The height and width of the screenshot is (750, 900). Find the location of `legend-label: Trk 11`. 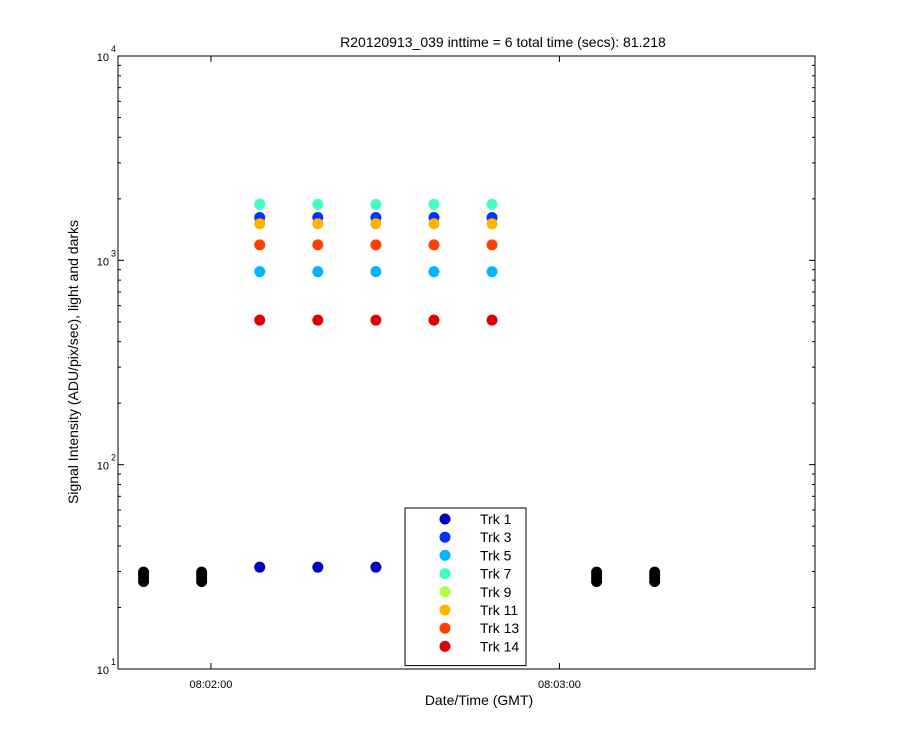

legend-label: Trk 11 is located at coordinates (499, 610).